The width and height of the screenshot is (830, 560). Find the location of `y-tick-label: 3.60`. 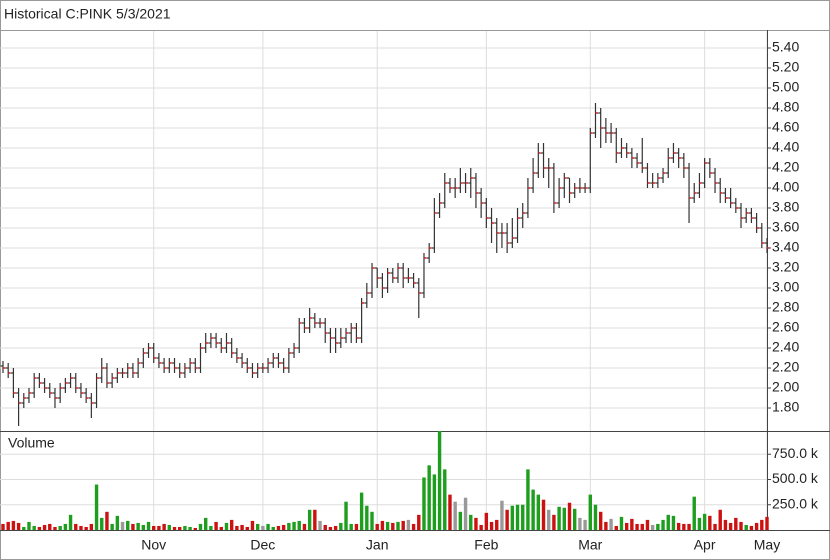

y-tick-label: 3.60 is located at coordinates (785, 227).